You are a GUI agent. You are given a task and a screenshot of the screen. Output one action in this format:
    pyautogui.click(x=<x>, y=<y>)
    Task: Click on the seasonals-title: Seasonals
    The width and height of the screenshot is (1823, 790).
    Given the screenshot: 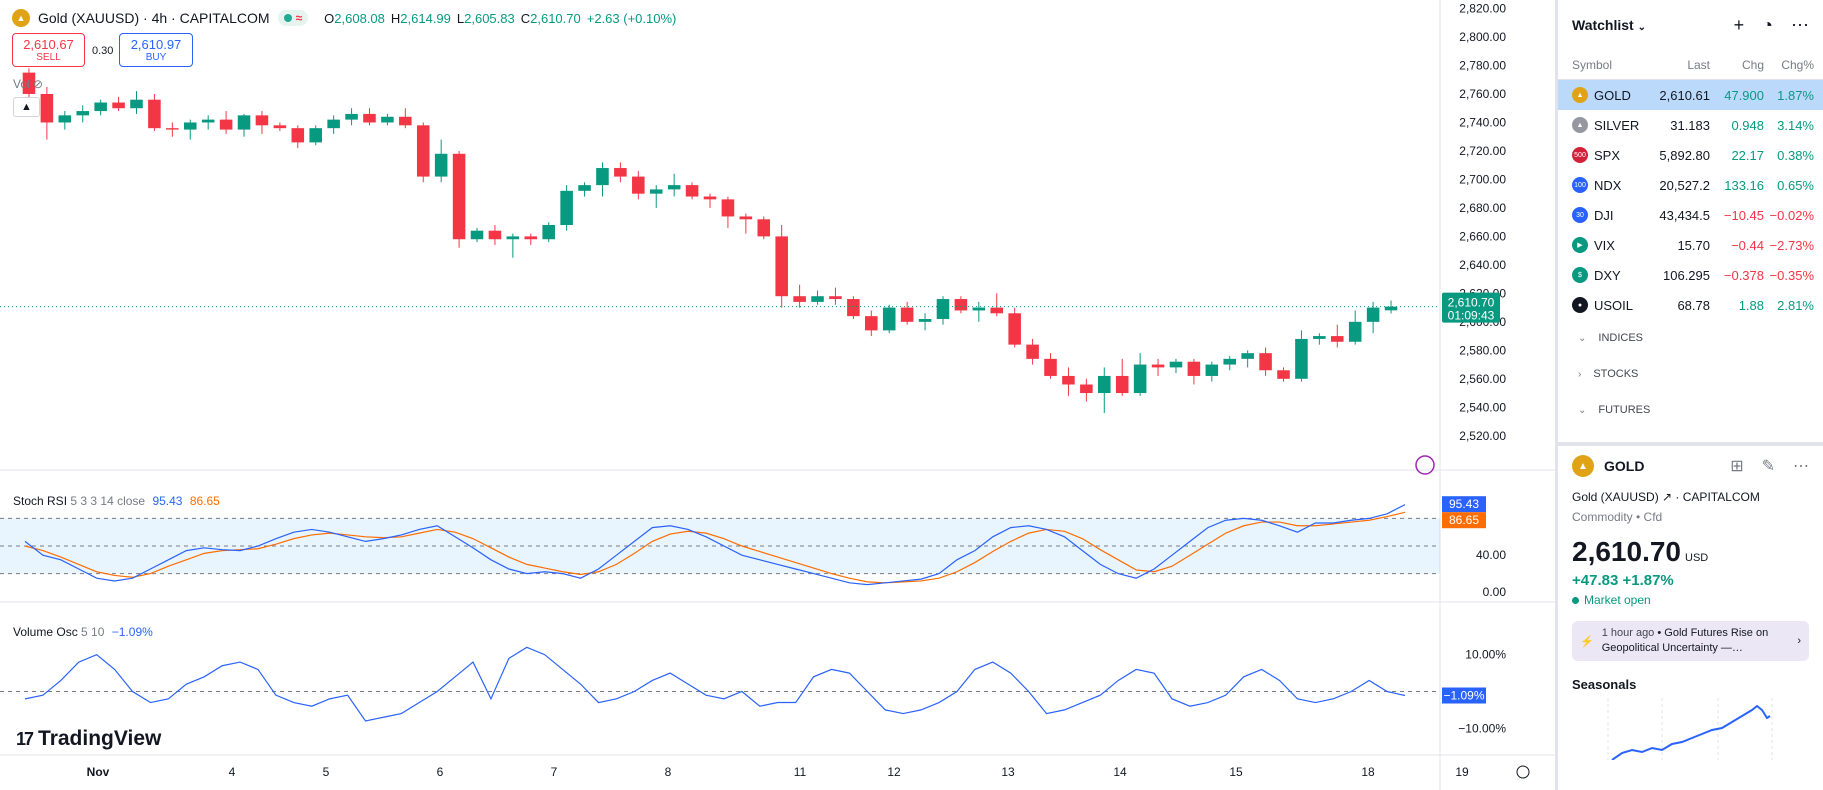 What is the action you would take?
    pyautogui.click(x=1604, y=684)
    